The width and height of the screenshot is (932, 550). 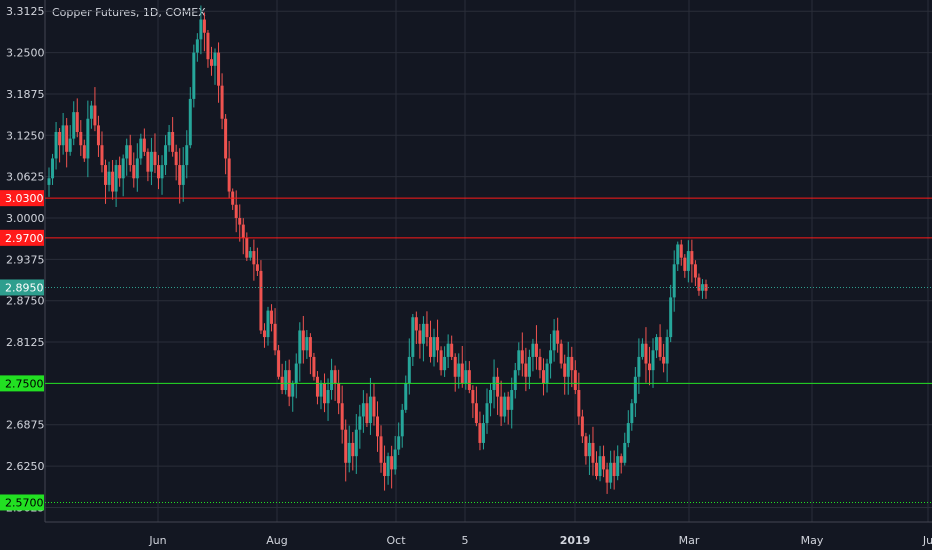 I want to click on y-tick-label: 3.1875, so click(x=25, y=94).